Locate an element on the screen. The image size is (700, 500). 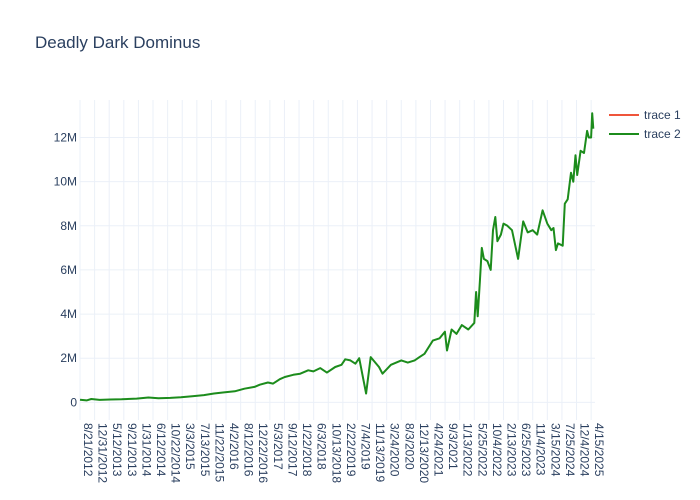
x-tick-label: 8/12/2016 is located at coordinates (249, 450).